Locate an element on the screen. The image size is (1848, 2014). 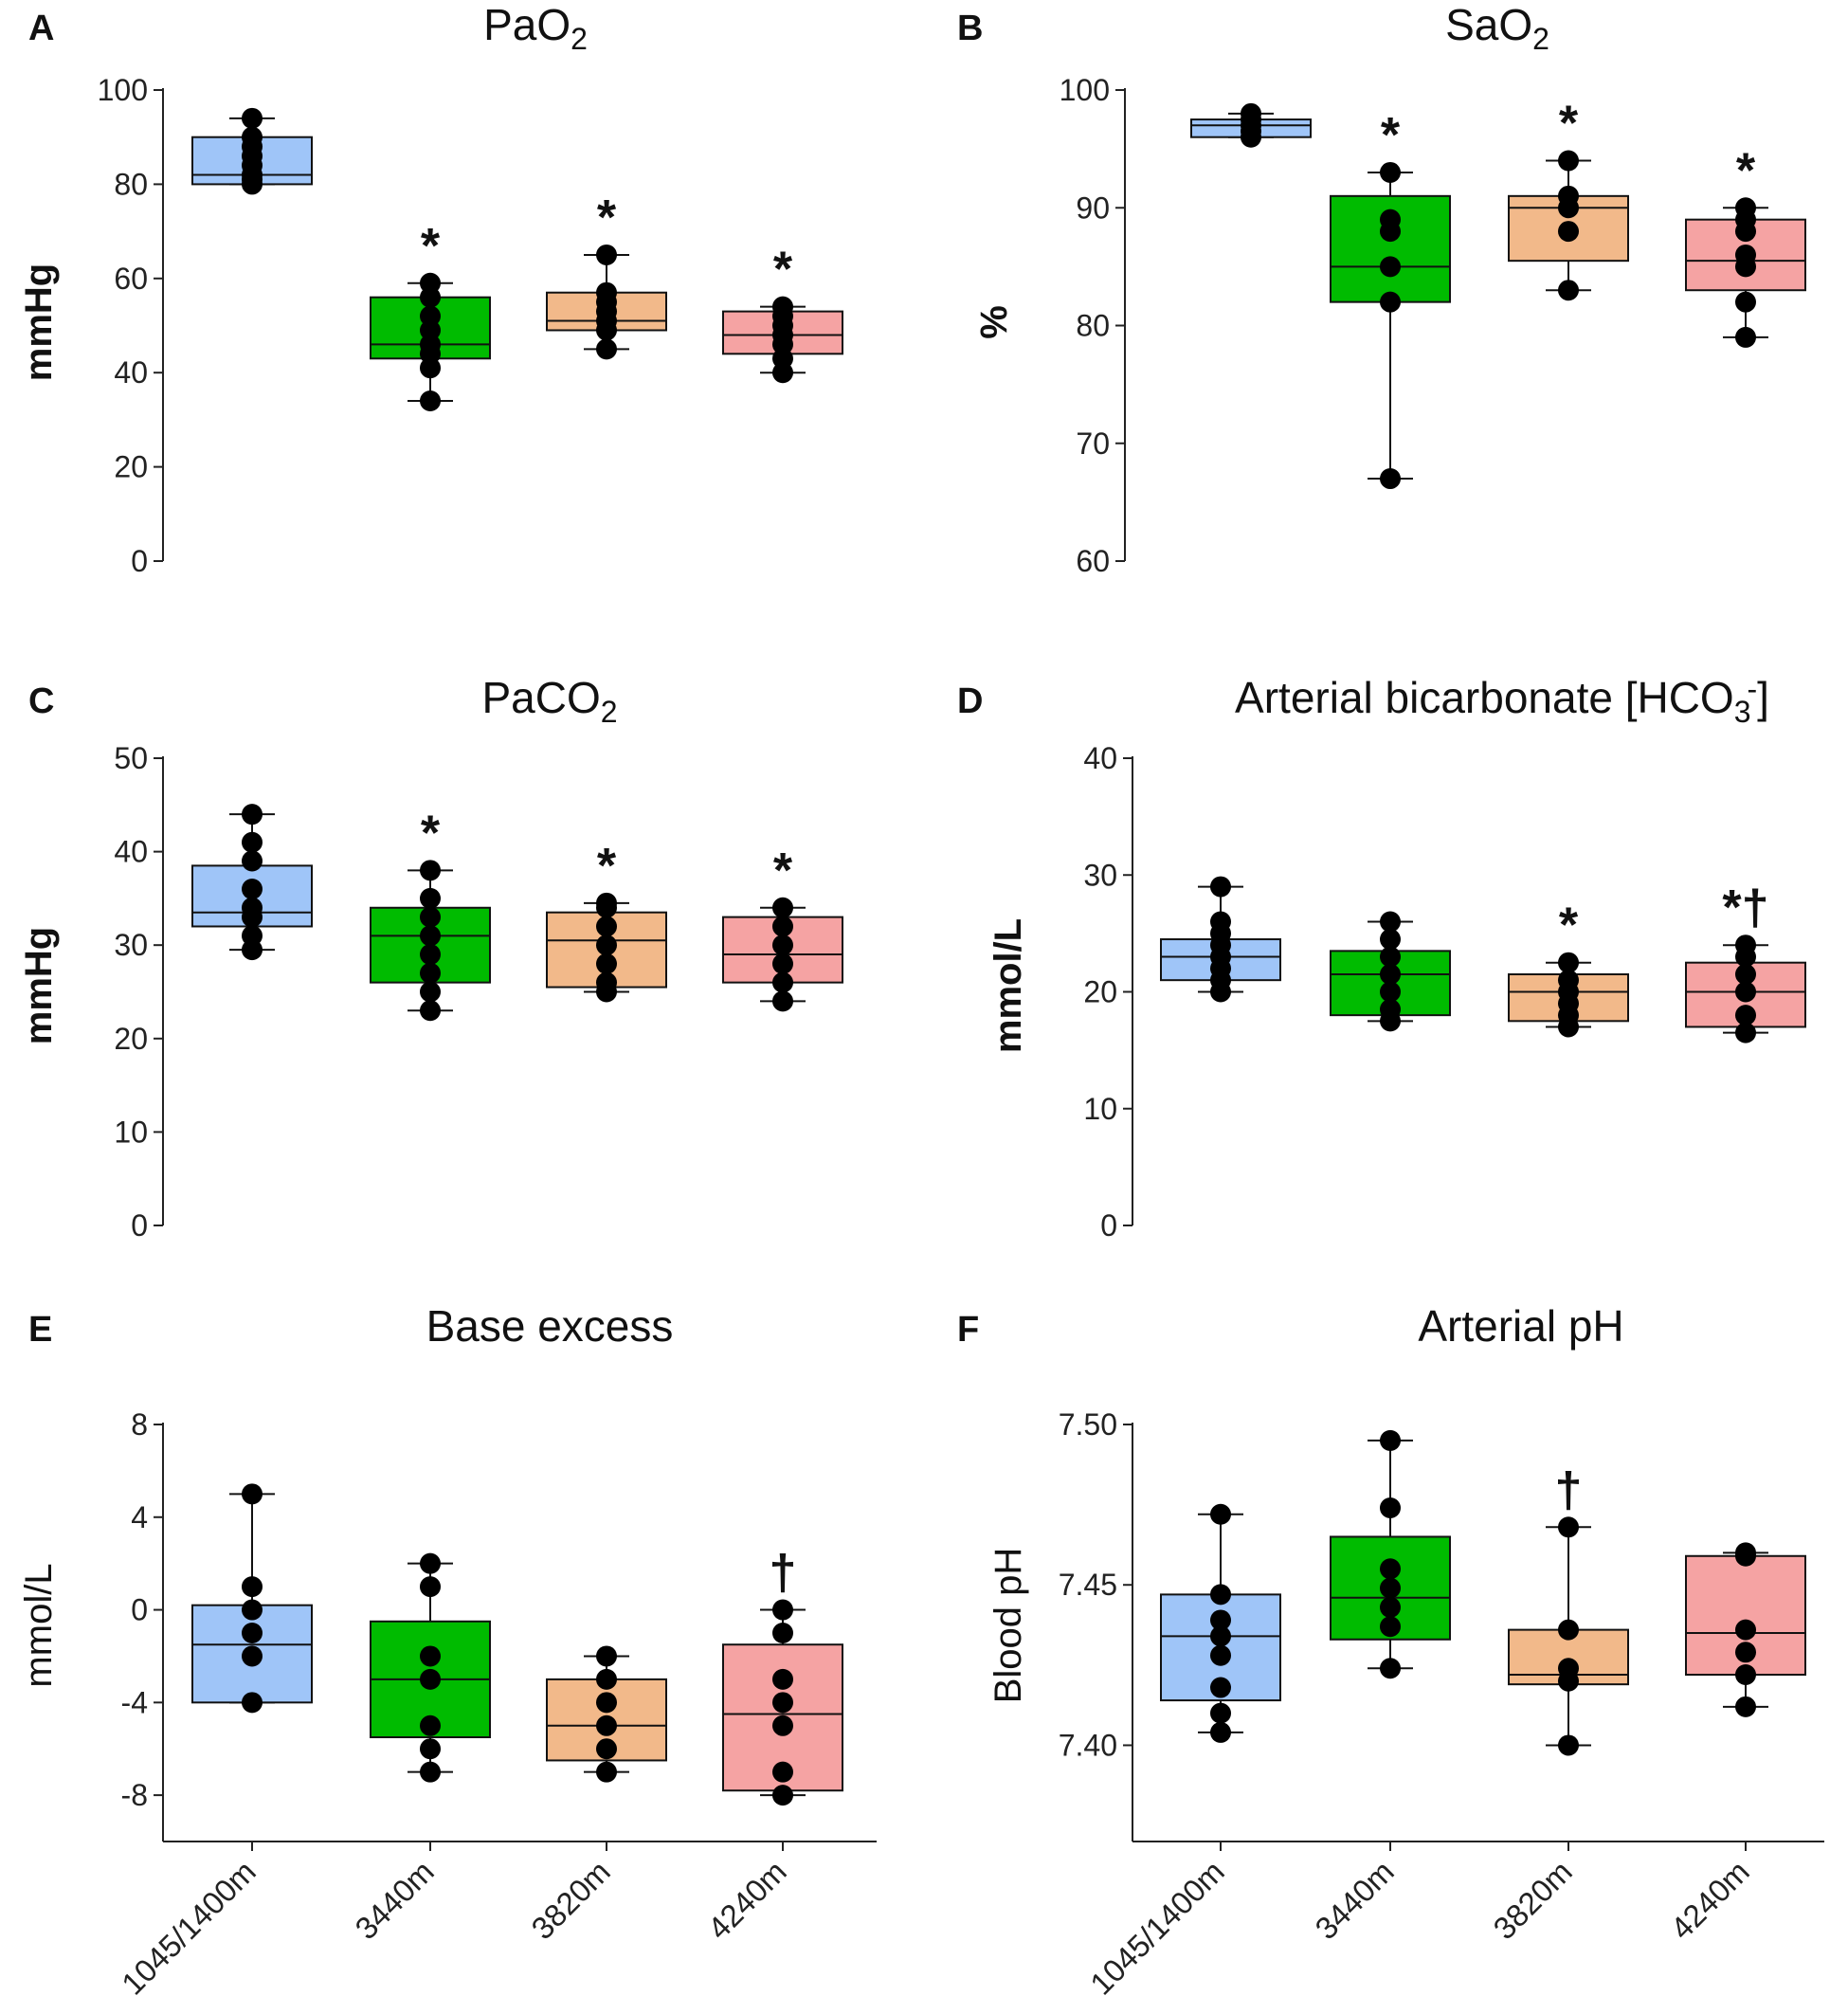
y-tick-label: 60 is located at coordinates (1093, 561).